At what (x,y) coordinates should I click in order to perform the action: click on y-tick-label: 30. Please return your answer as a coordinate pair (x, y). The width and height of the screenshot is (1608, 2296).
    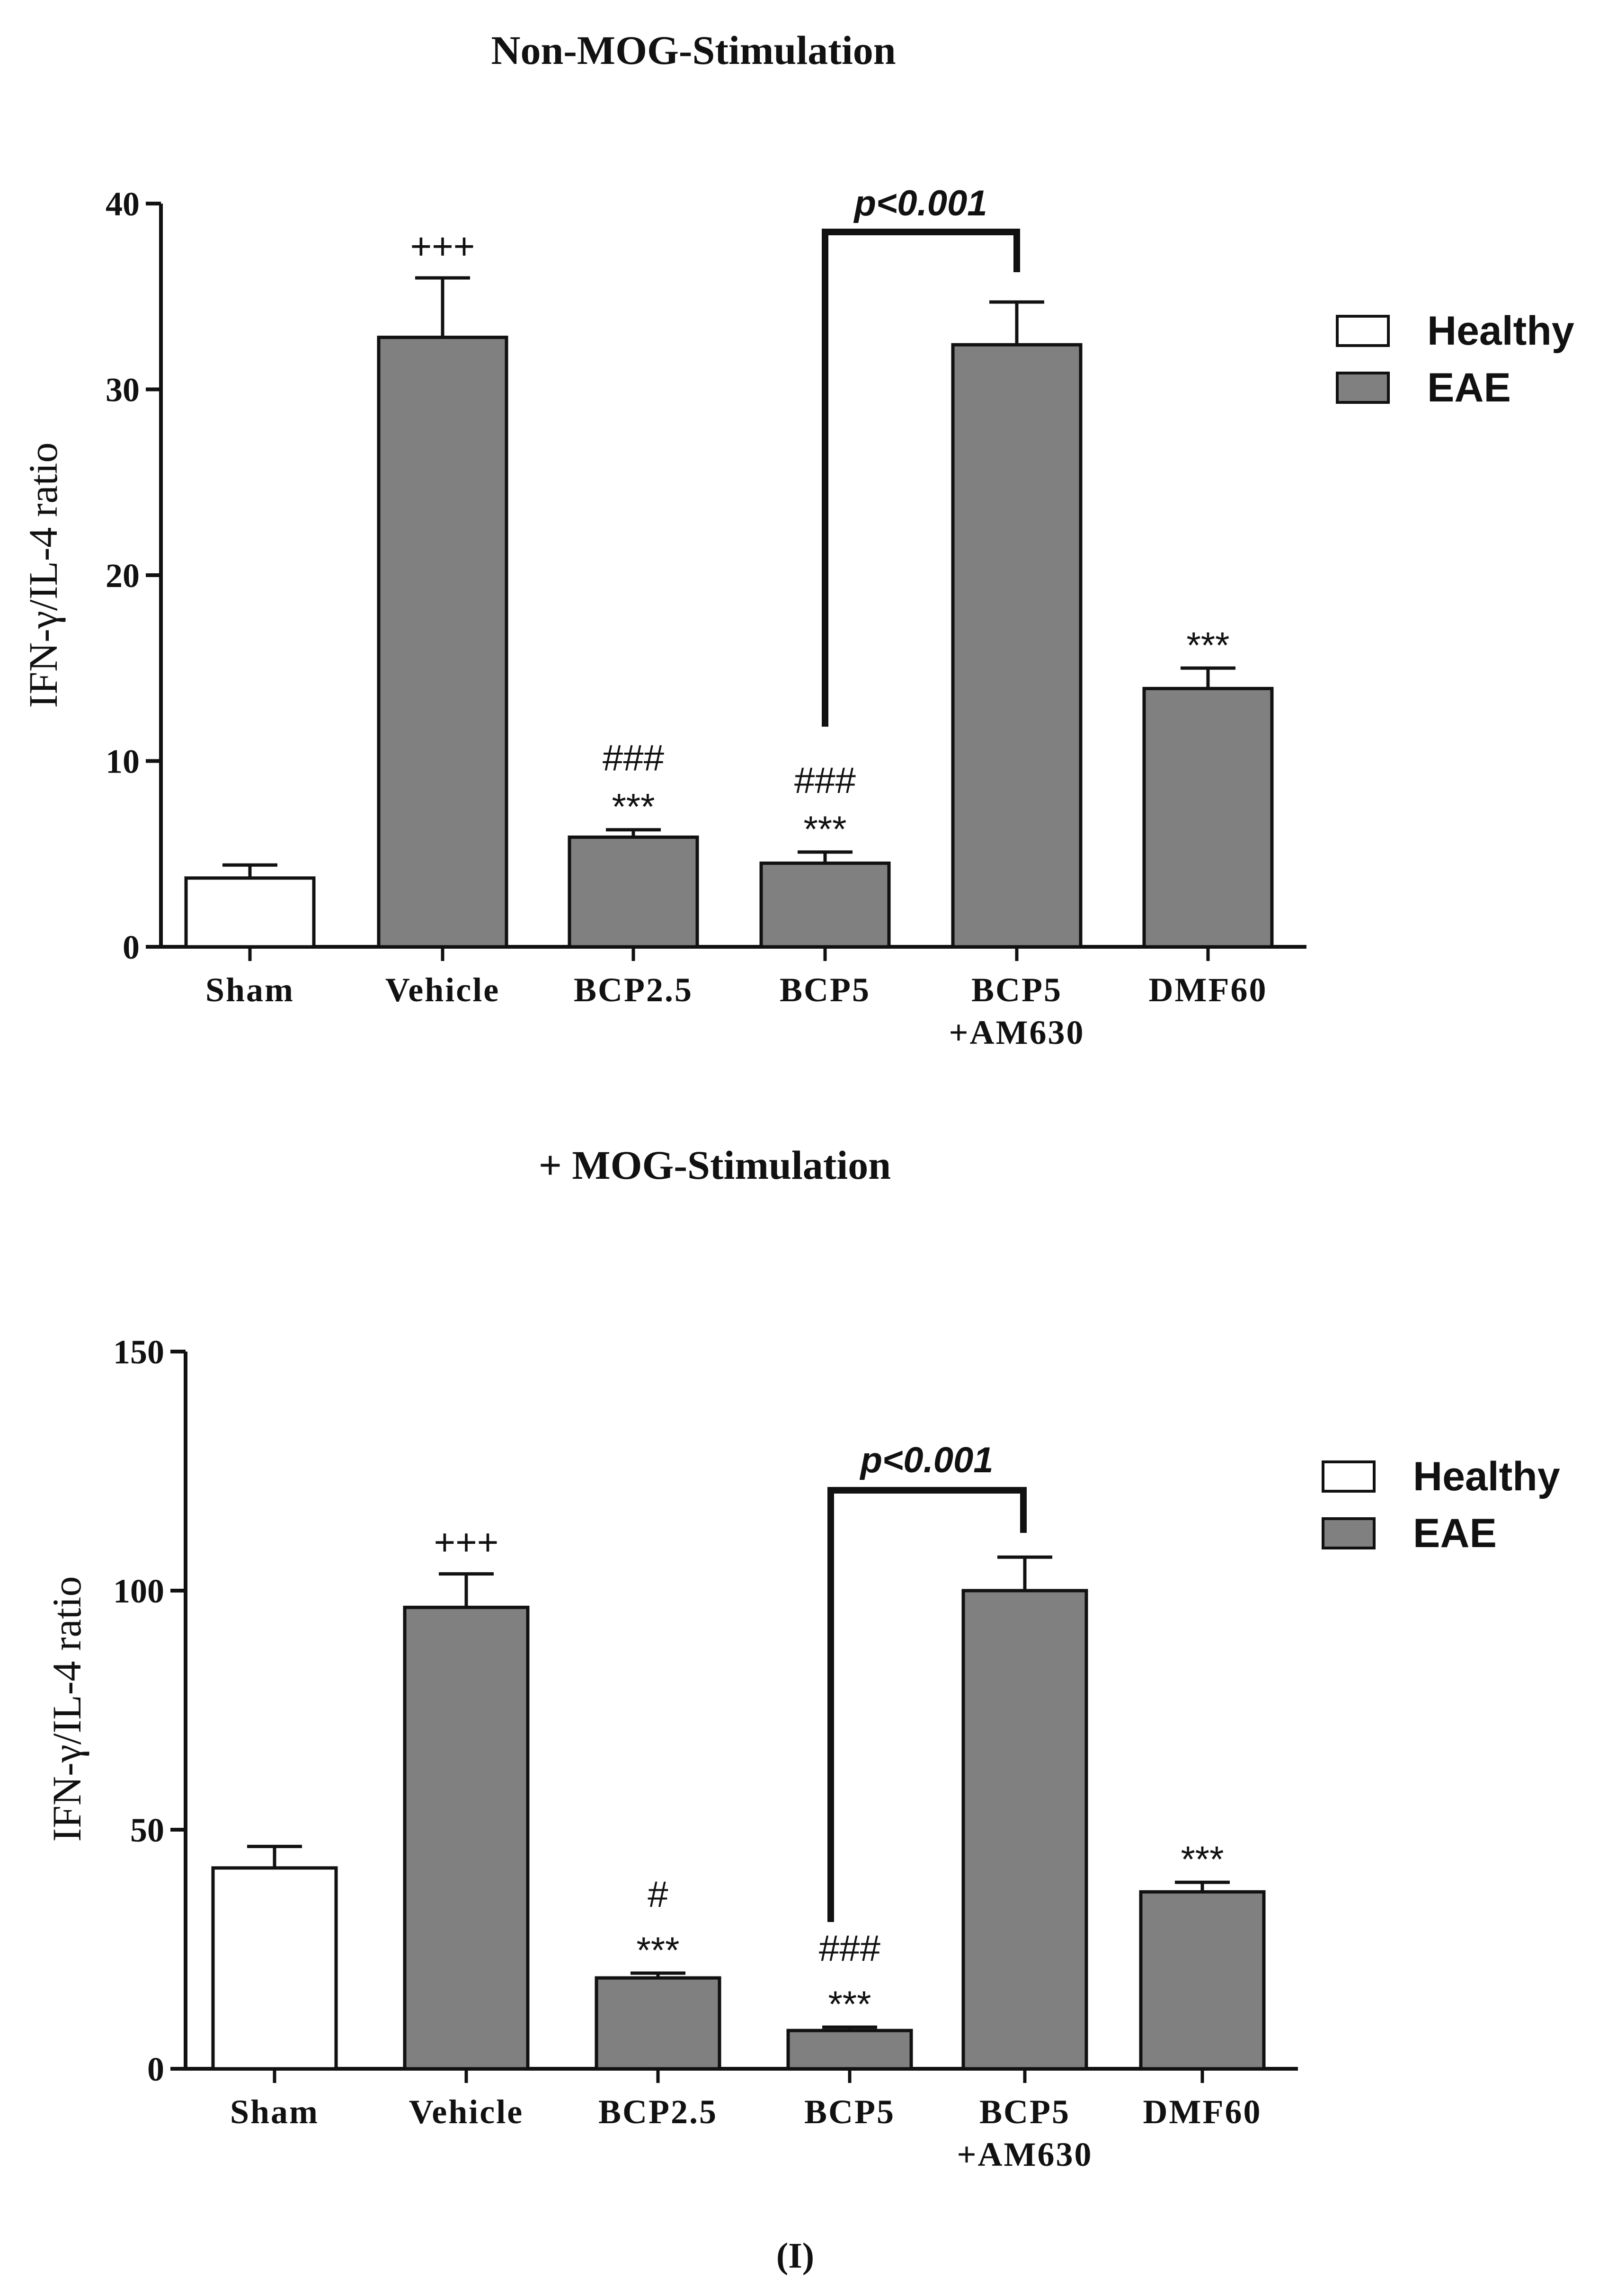
    Looking at the image, I should click on (123, 390).